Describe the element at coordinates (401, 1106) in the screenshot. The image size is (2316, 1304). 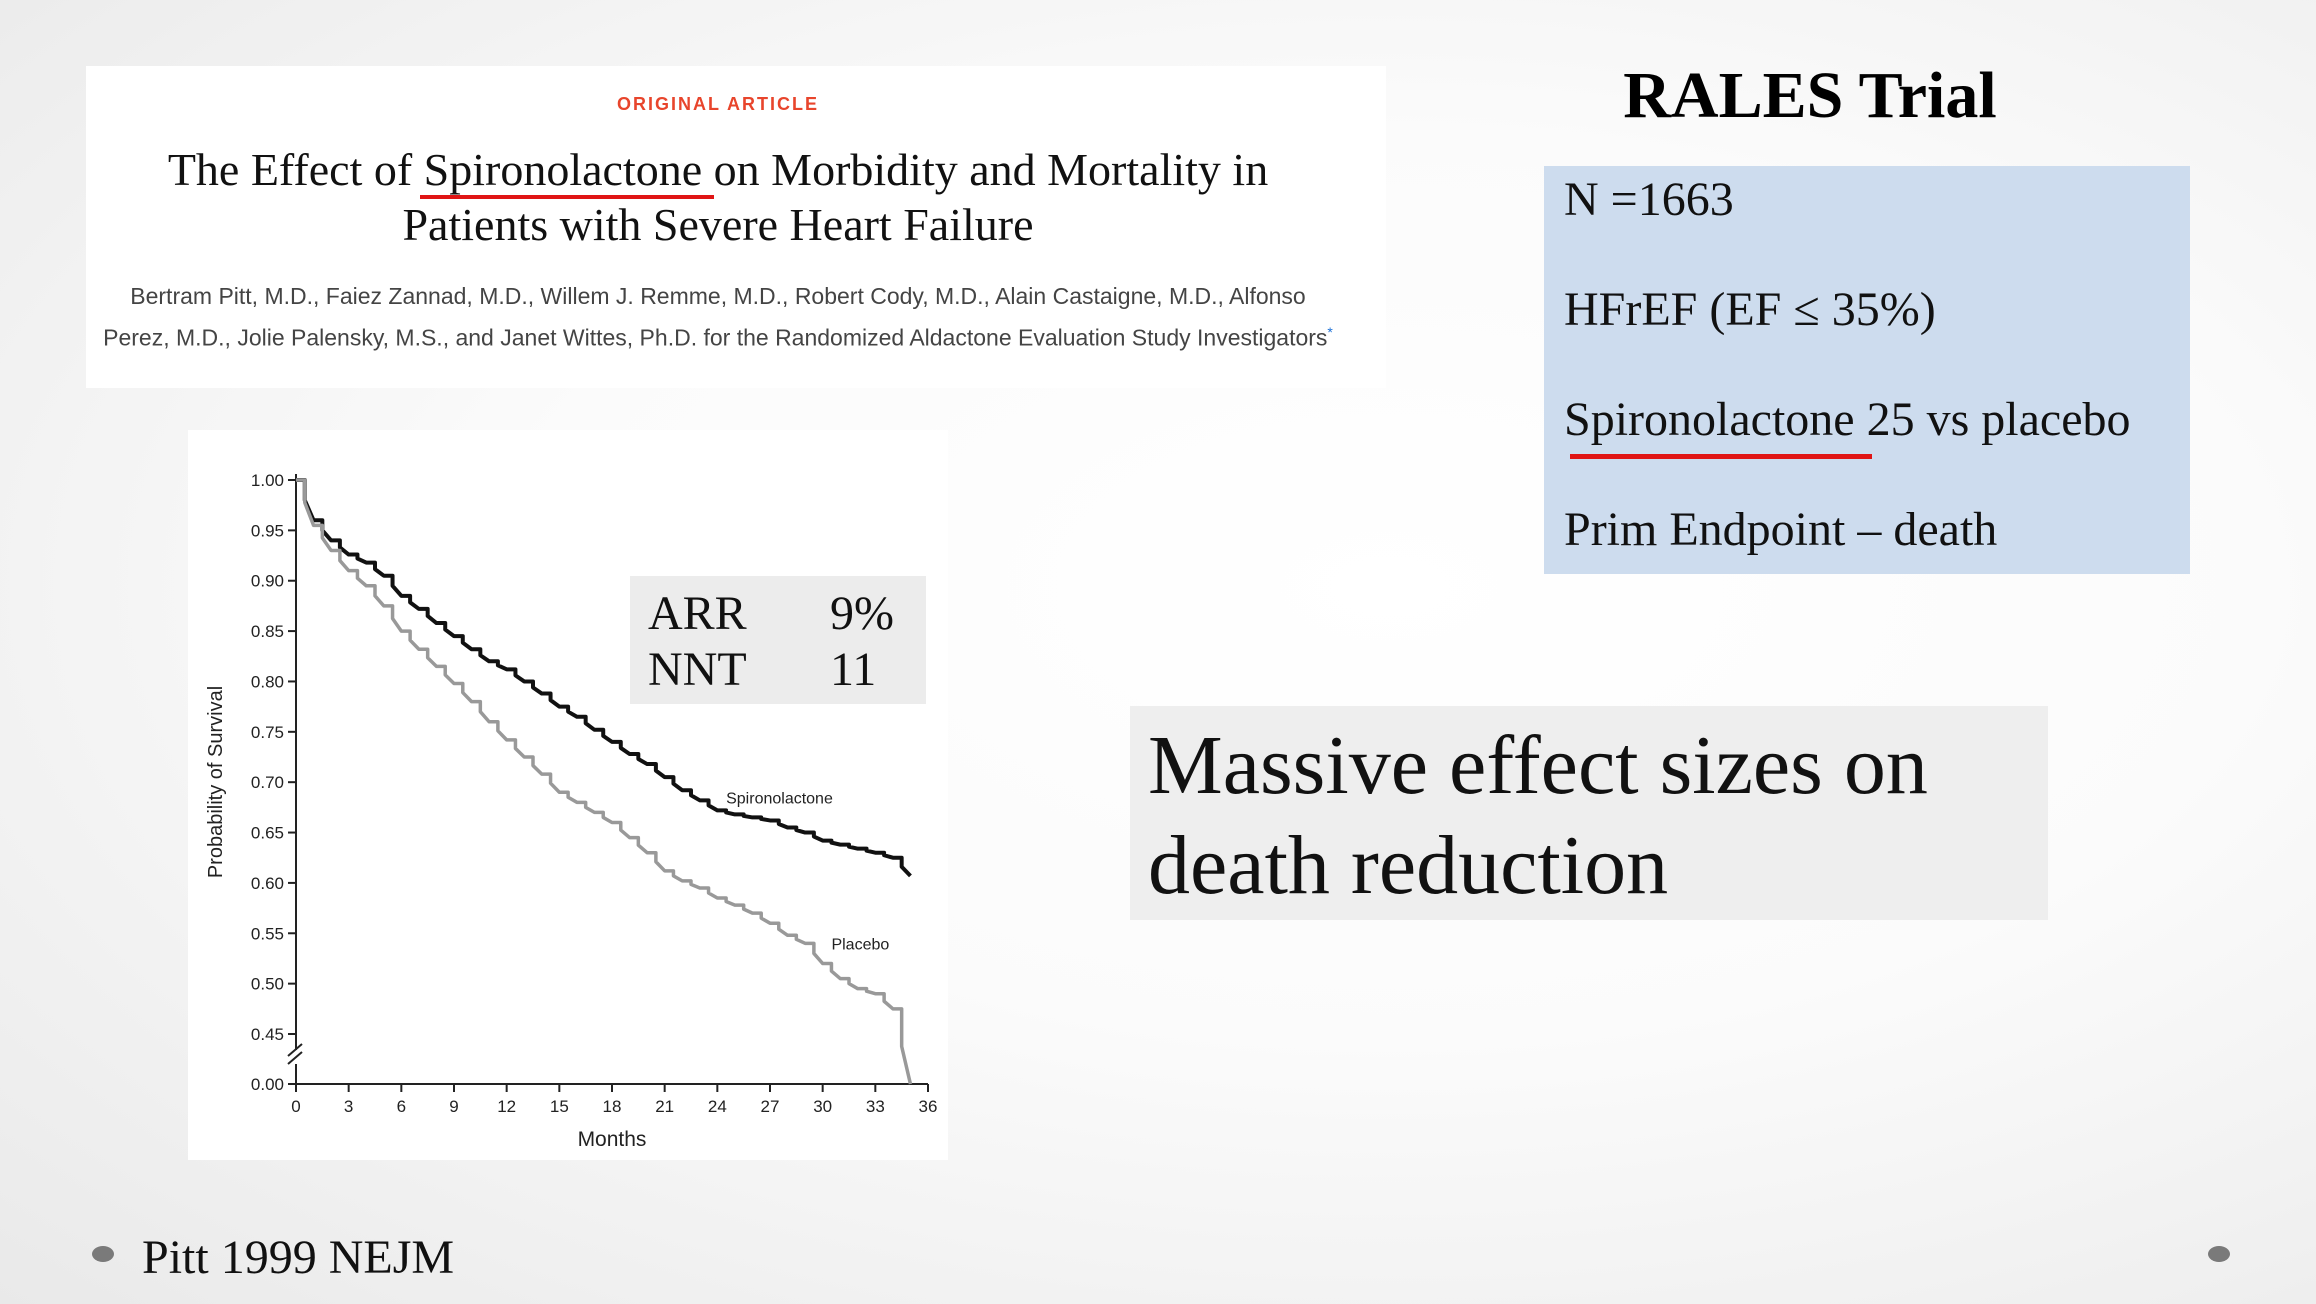
I see `x-tick-label: 6` at that location.